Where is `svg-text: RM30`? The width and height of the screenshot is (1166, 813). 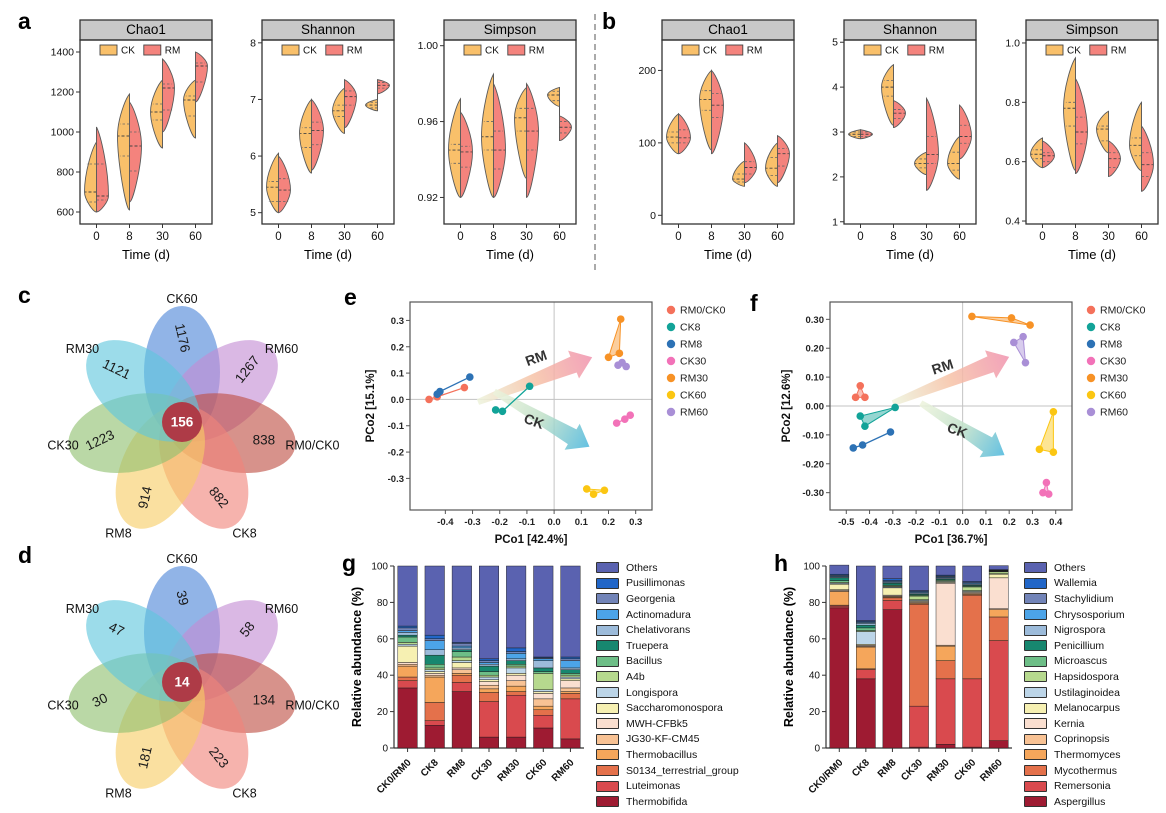
svg-text: RM30 is located at coordinates (694, 379).